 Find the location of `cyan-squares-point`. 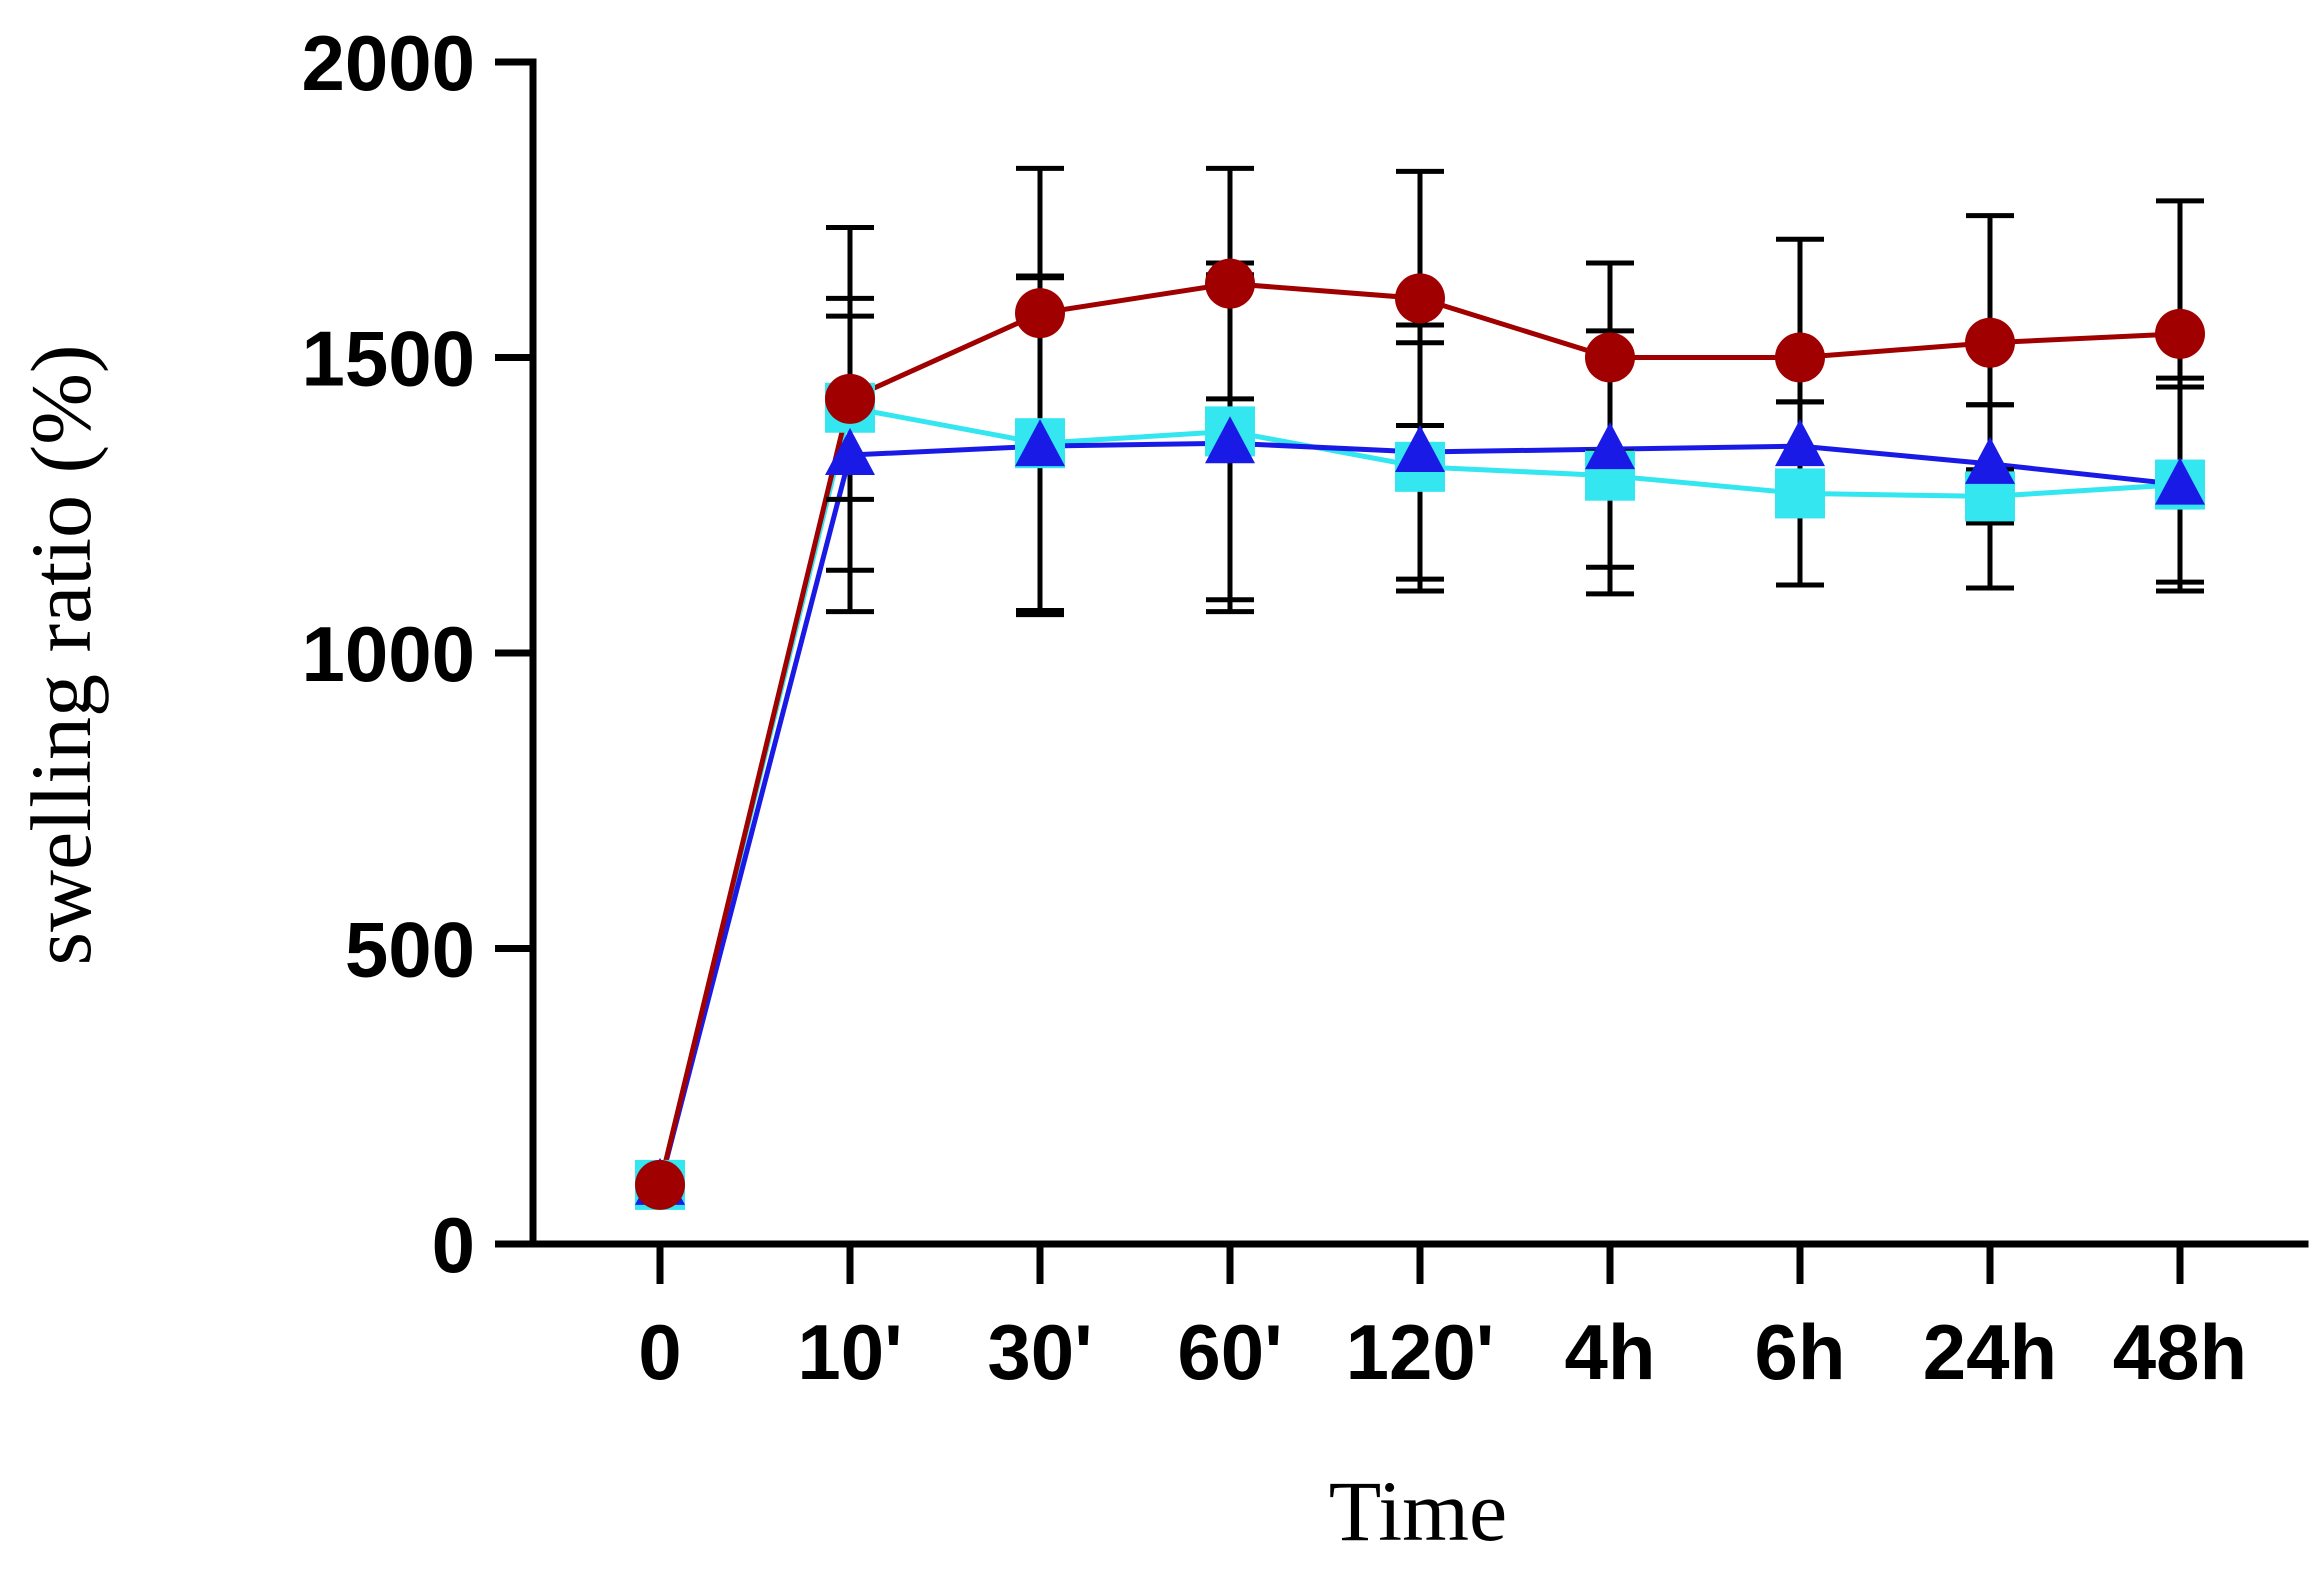

cyan-squares-point is located at coordinates (1800, 493).